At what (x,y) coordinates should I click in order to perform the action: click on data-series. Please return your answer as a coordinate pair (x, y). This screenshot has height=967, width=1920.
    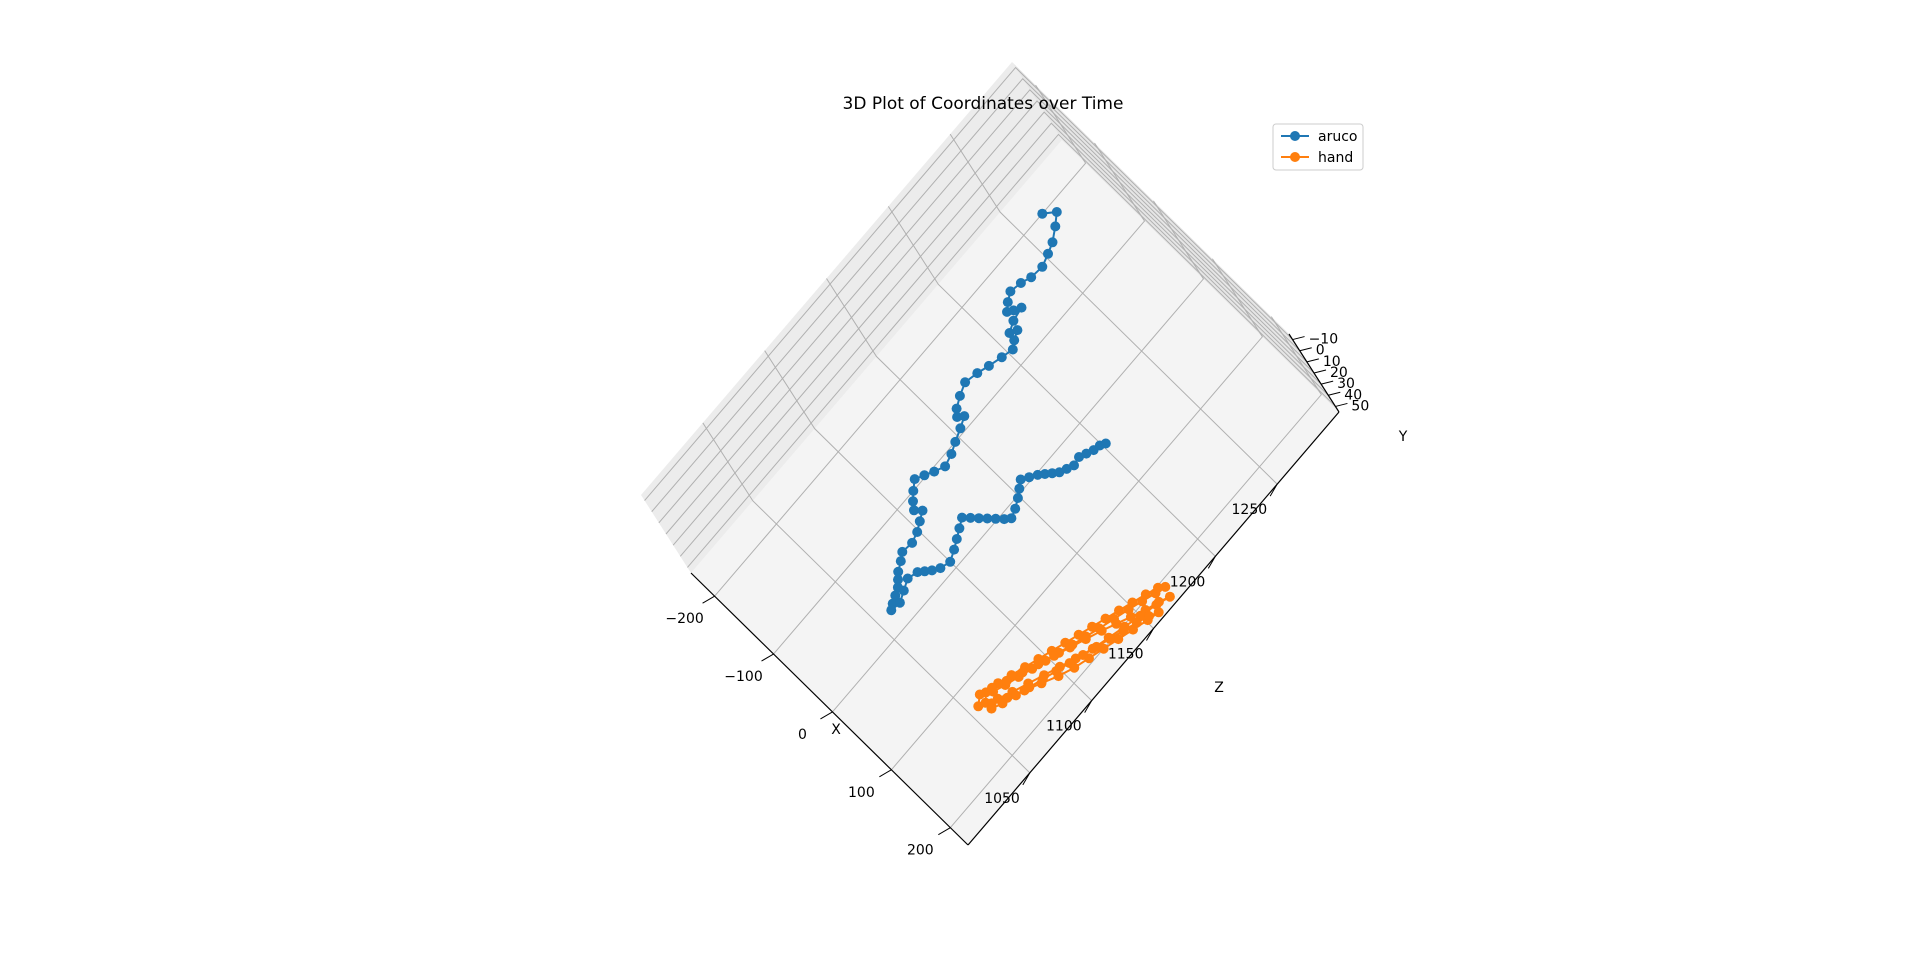
    Looking at the image, I should click on (1030, 460).